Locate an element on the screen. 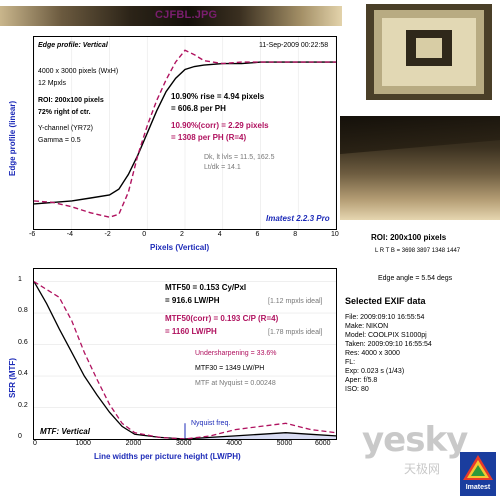 This screenshot has width=500, height=500. edge-xtick-label: -2 is located at coordinates (107, 234).